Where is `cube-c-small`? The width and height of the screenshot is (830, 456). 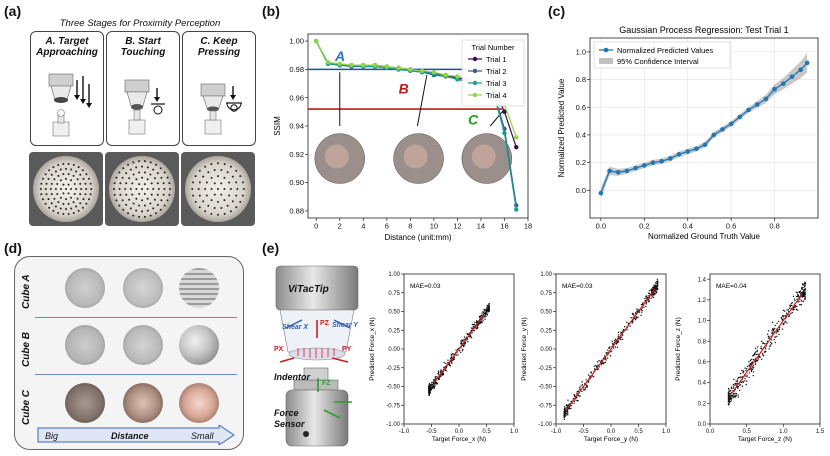 cube-c-small is located at coordinates (199, 403).